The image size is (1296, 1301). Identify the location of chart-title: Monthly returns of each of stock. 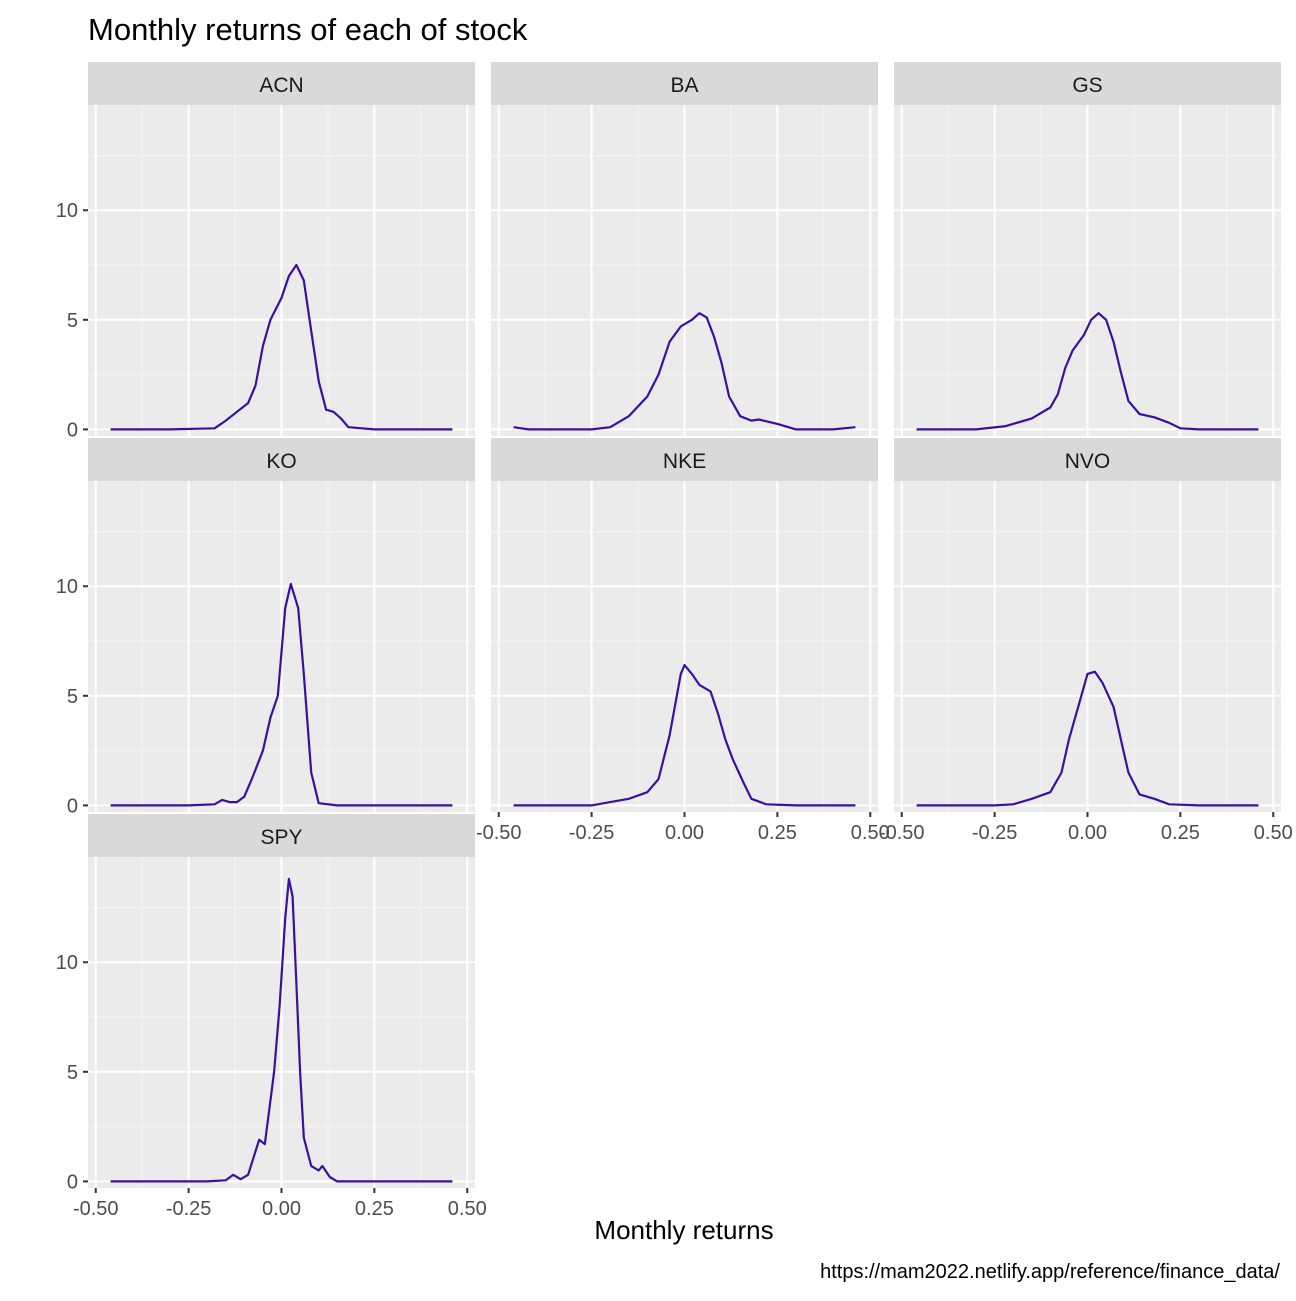
(308, 29).